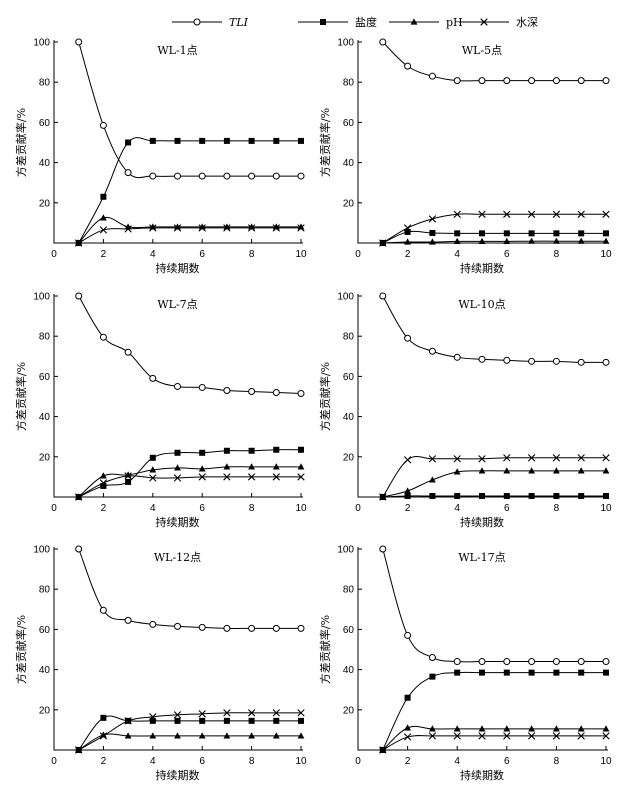 Image resolution: width=638 pixels, height=793 pixels. Describe the element at coordinates (527, 22) in the screenshot. I see `legend-label: 水深` at that location.